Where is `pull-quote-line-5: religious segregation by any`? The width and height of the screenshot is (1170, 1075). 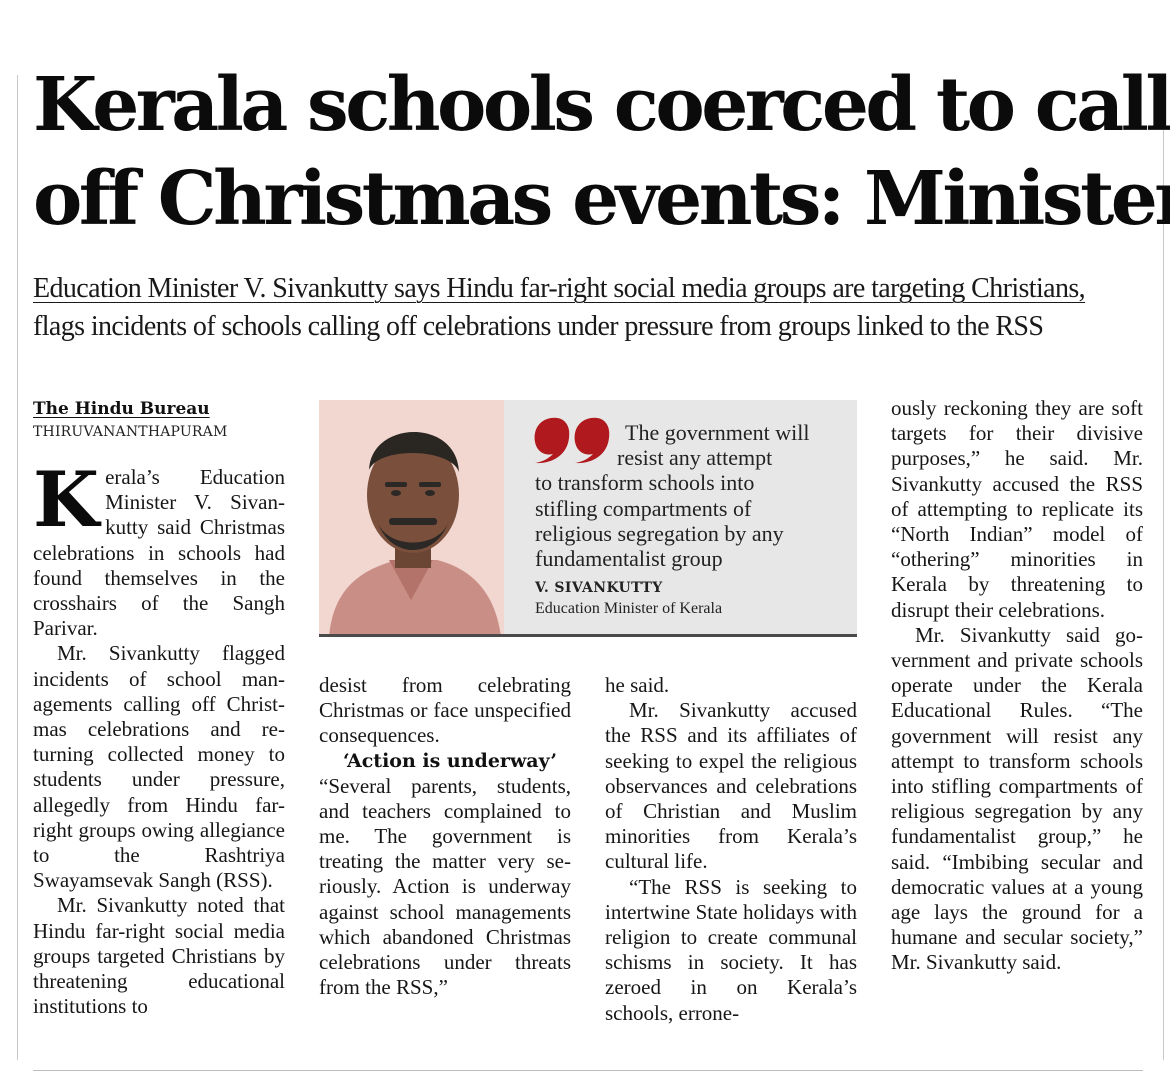
pull-quote-line-5: religious segregation by any is located at coordinates (659, 533).